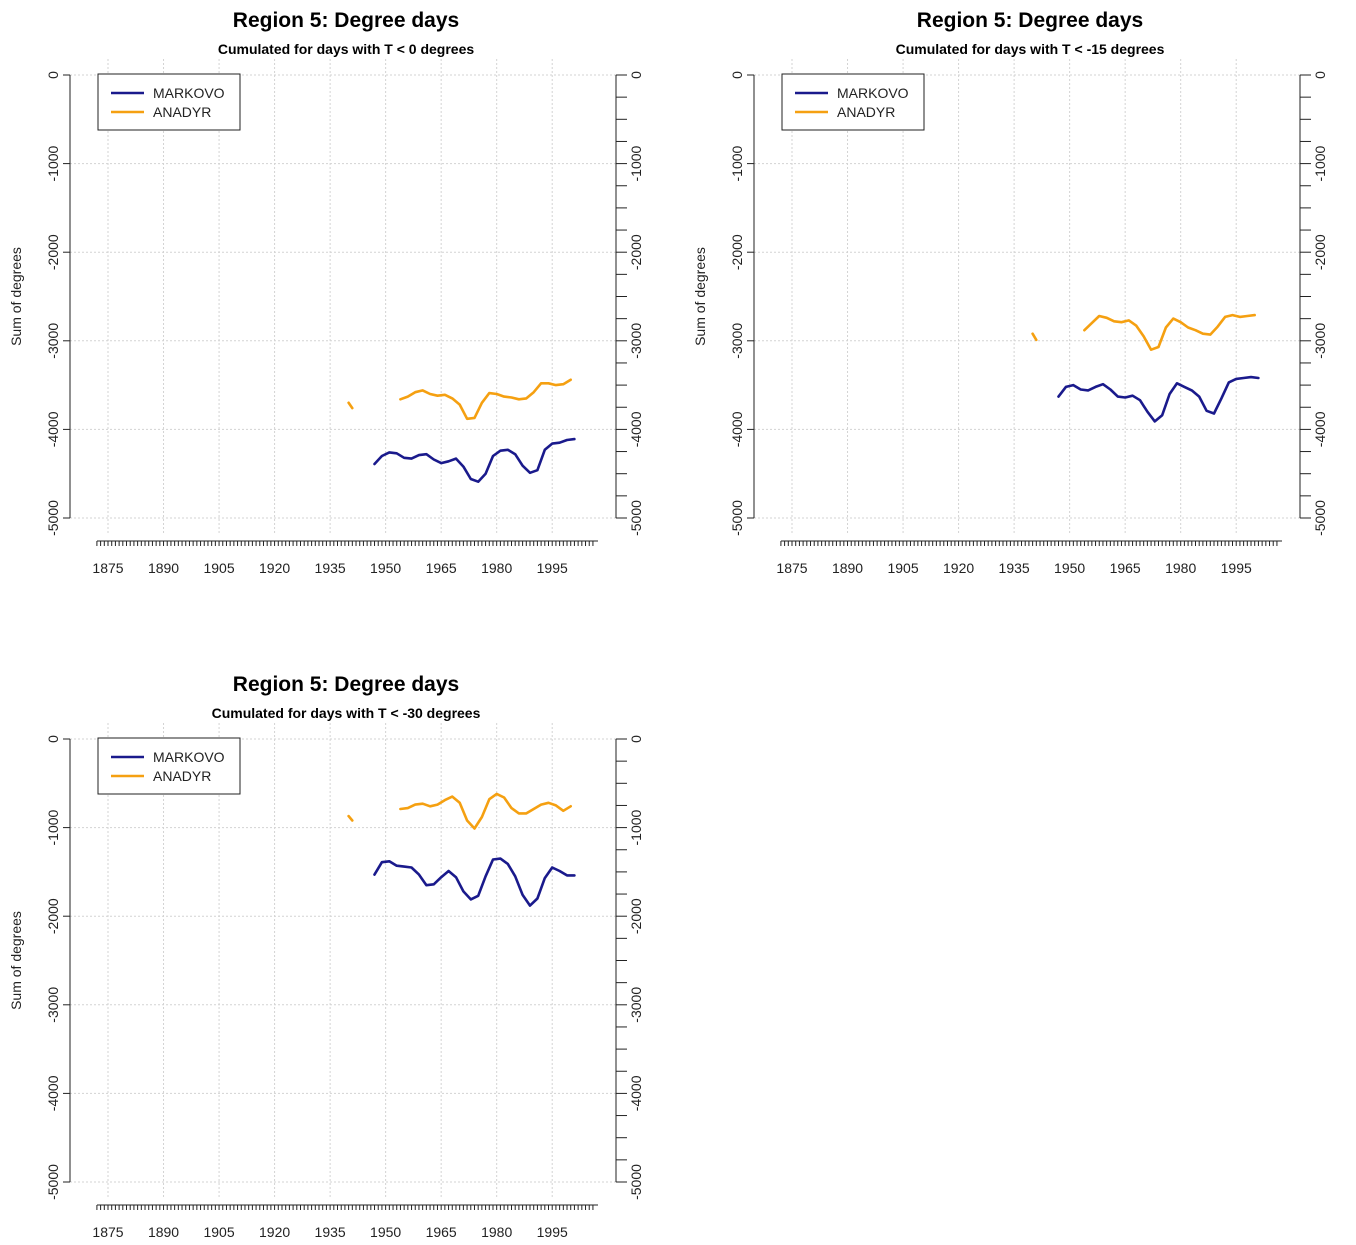  What do you see at coordinates (346, 49) in the screenshot?
I see `chart-subtitle: Cumulated for days with T < 0 degrees` at bounding box center [346, 49].